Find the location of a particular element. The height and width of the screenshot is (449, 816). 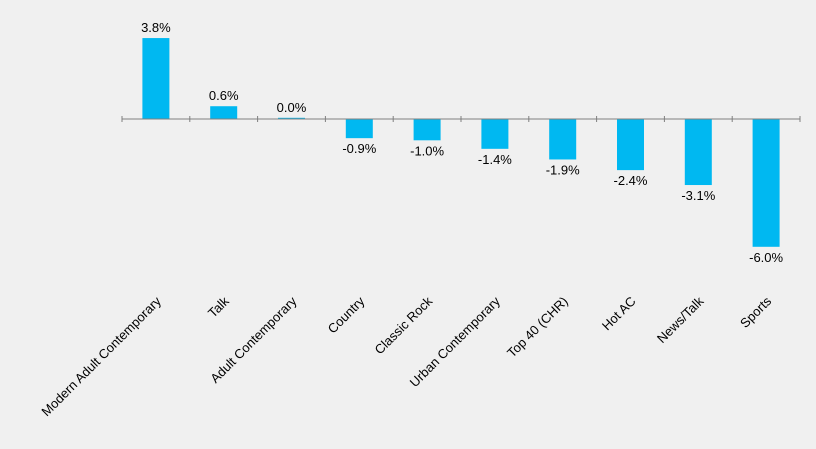

value-label: -1.9% is located at coordinates (563, 169).